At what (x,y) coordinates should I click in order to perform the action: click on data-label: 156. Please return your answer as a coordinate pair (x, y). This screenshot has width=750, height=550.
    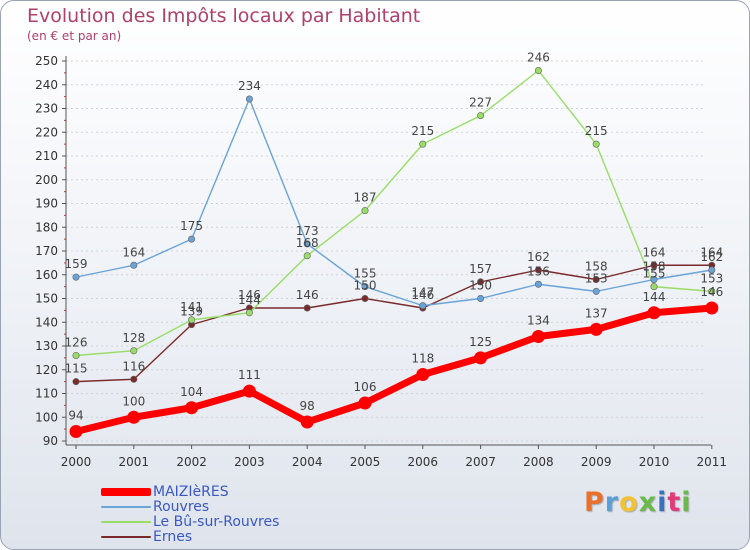
    Looking at the image, I should click on (538, 271).